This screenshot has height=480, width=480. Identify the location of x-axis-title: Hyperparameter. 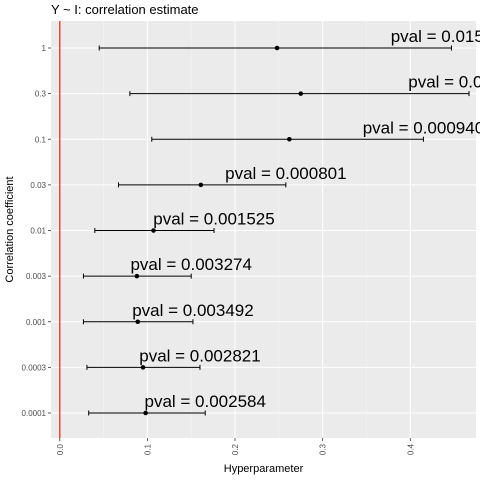
(264, 469).